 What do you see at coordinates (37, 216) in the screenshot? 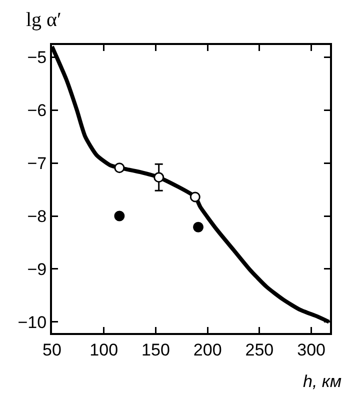
I see `y-tick-label: −8` at bounding box center [37, 216].